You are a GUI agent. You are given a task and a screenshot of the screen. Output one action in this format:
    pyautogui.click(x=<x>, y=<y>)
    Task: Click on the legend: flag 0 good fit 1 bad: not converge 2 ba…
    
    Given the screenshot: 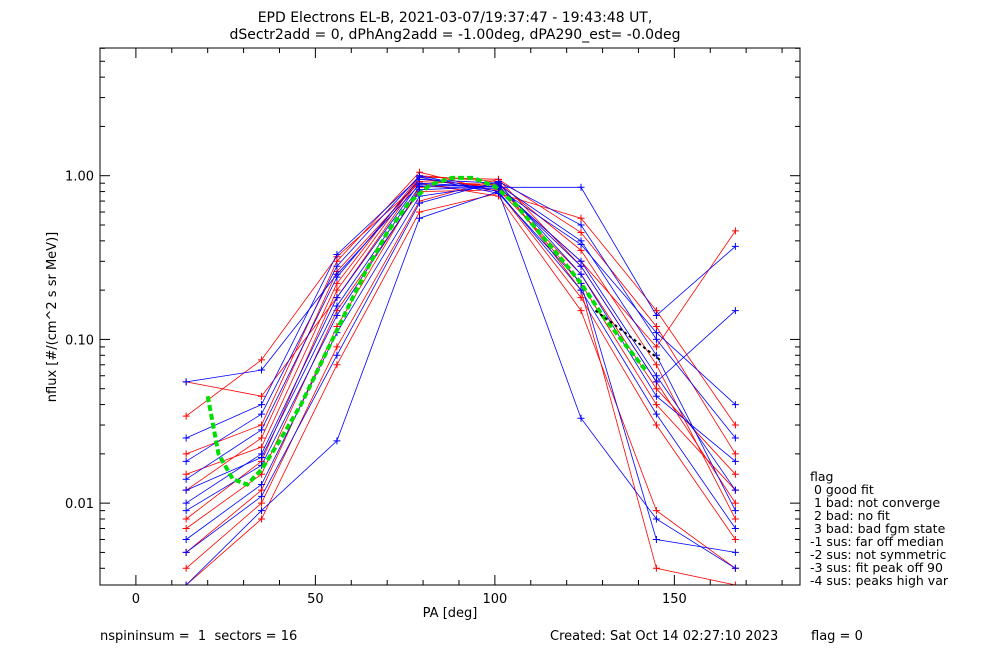 What is the action you would take?
    pyautogui.click(x=879, y=528)
    